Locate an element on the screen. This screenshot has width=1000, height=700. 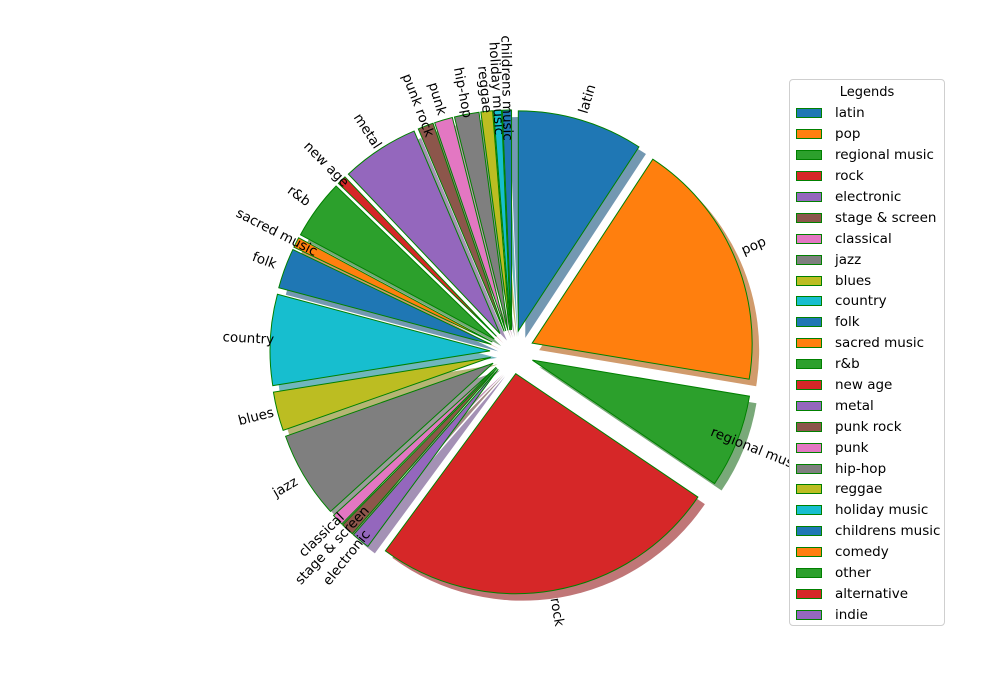
pie-slice-new-age is located at coordinates (417, 256).